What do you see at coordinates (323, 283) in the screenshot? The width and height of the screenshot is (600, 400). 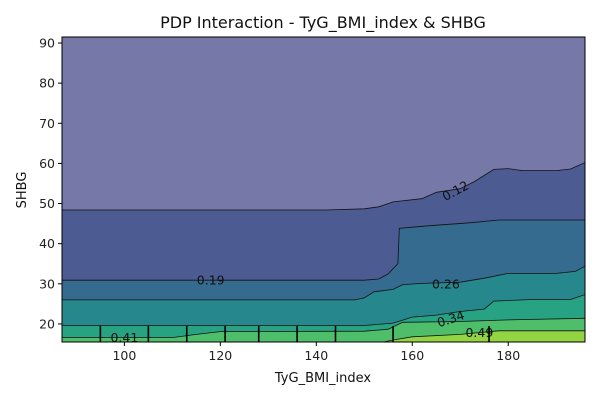 I see `contour-line-0.26` at bounding box center [323, 283].